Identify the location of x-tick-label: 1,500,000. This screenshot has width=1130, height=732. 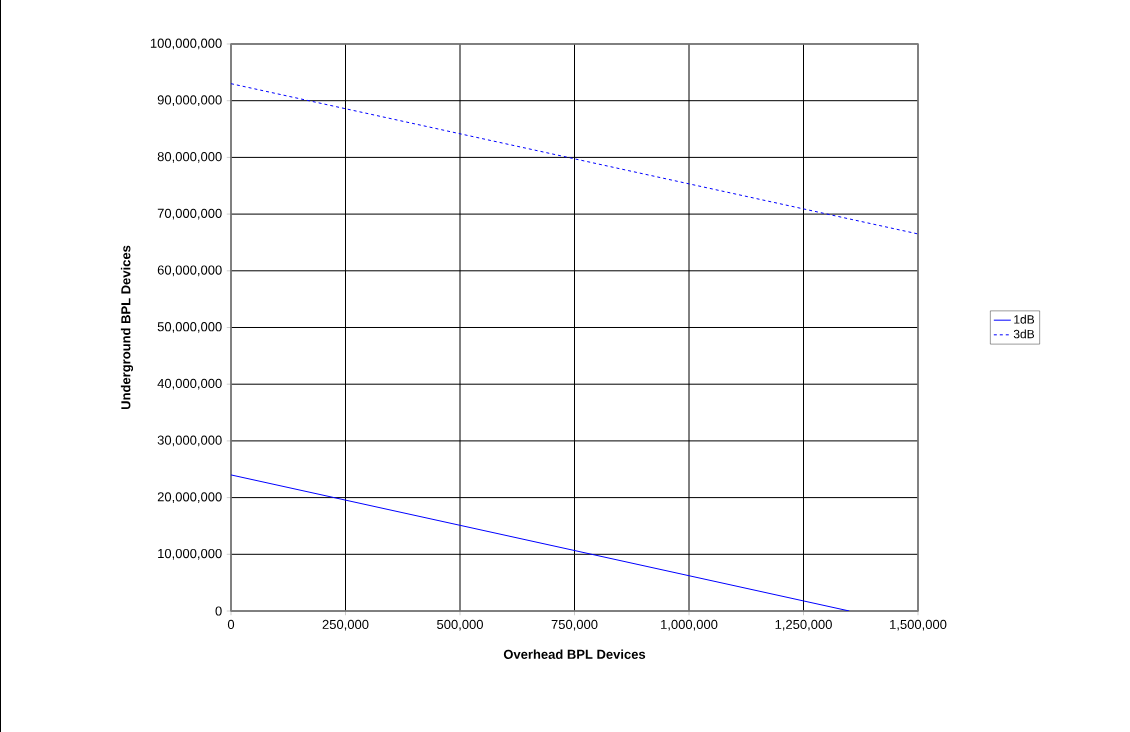
(918, 625).